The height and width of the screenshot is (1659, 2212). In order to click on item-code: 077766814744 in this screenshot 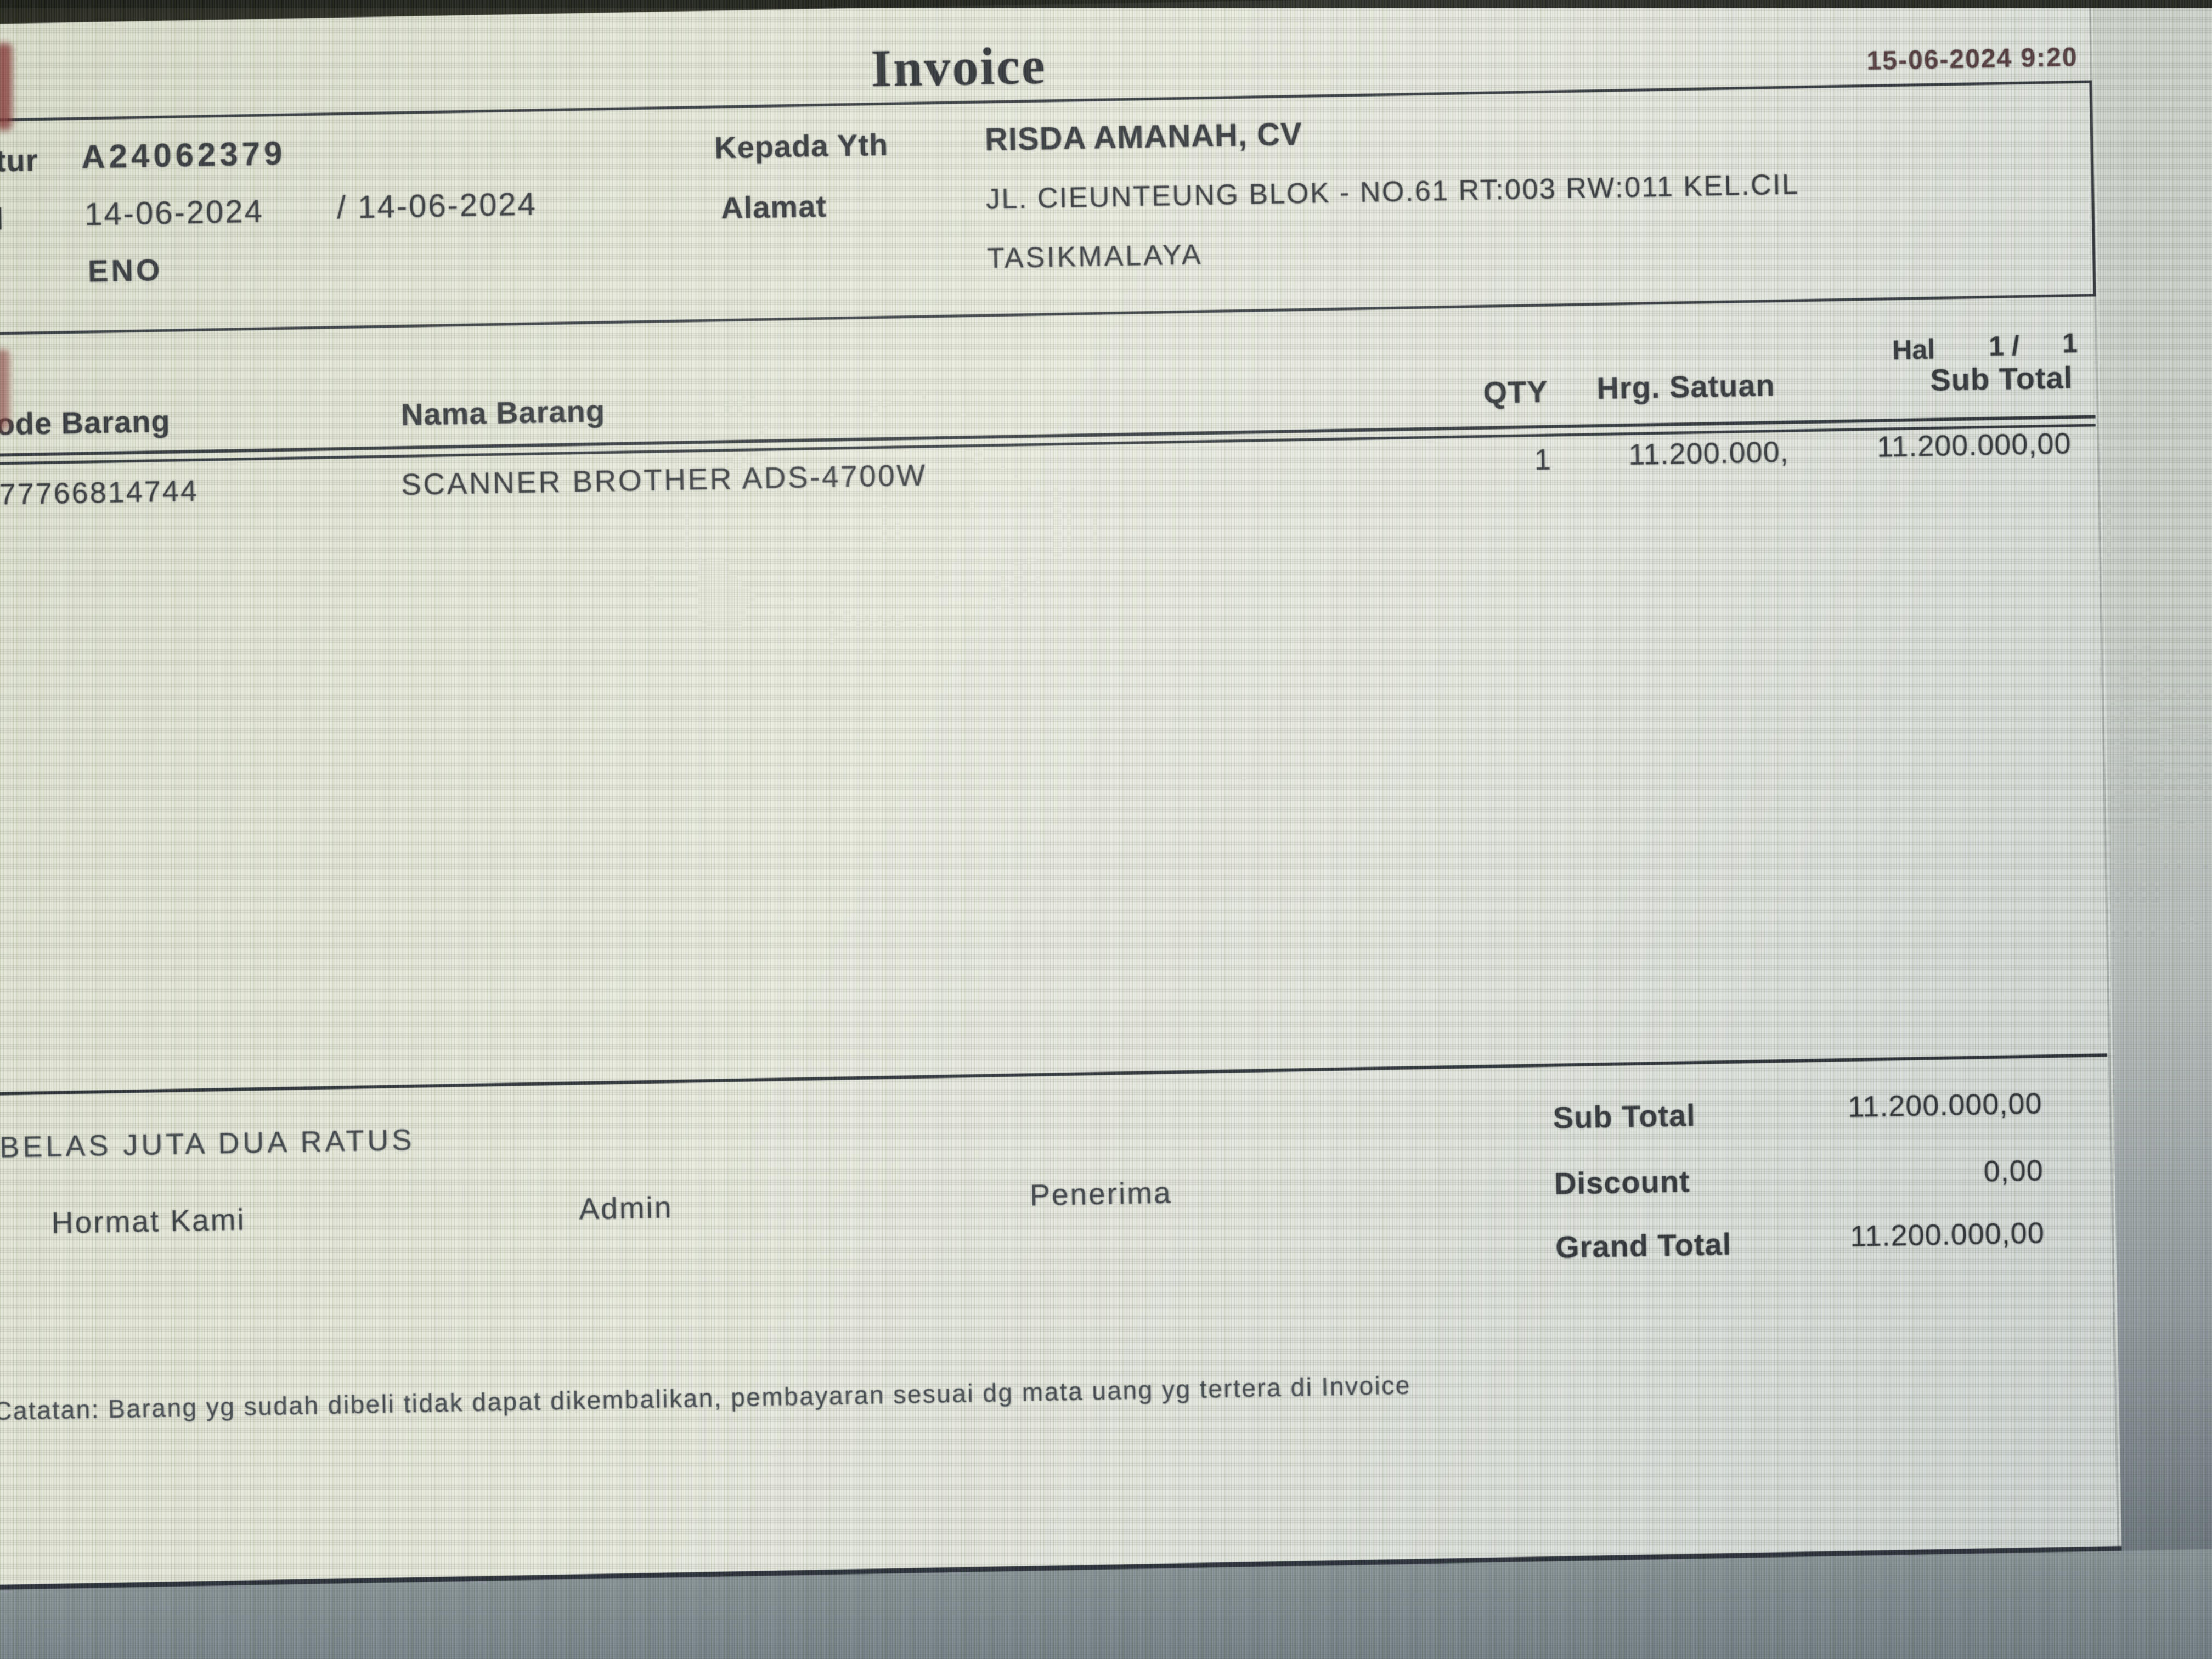, I will do `click(99, 493)`.